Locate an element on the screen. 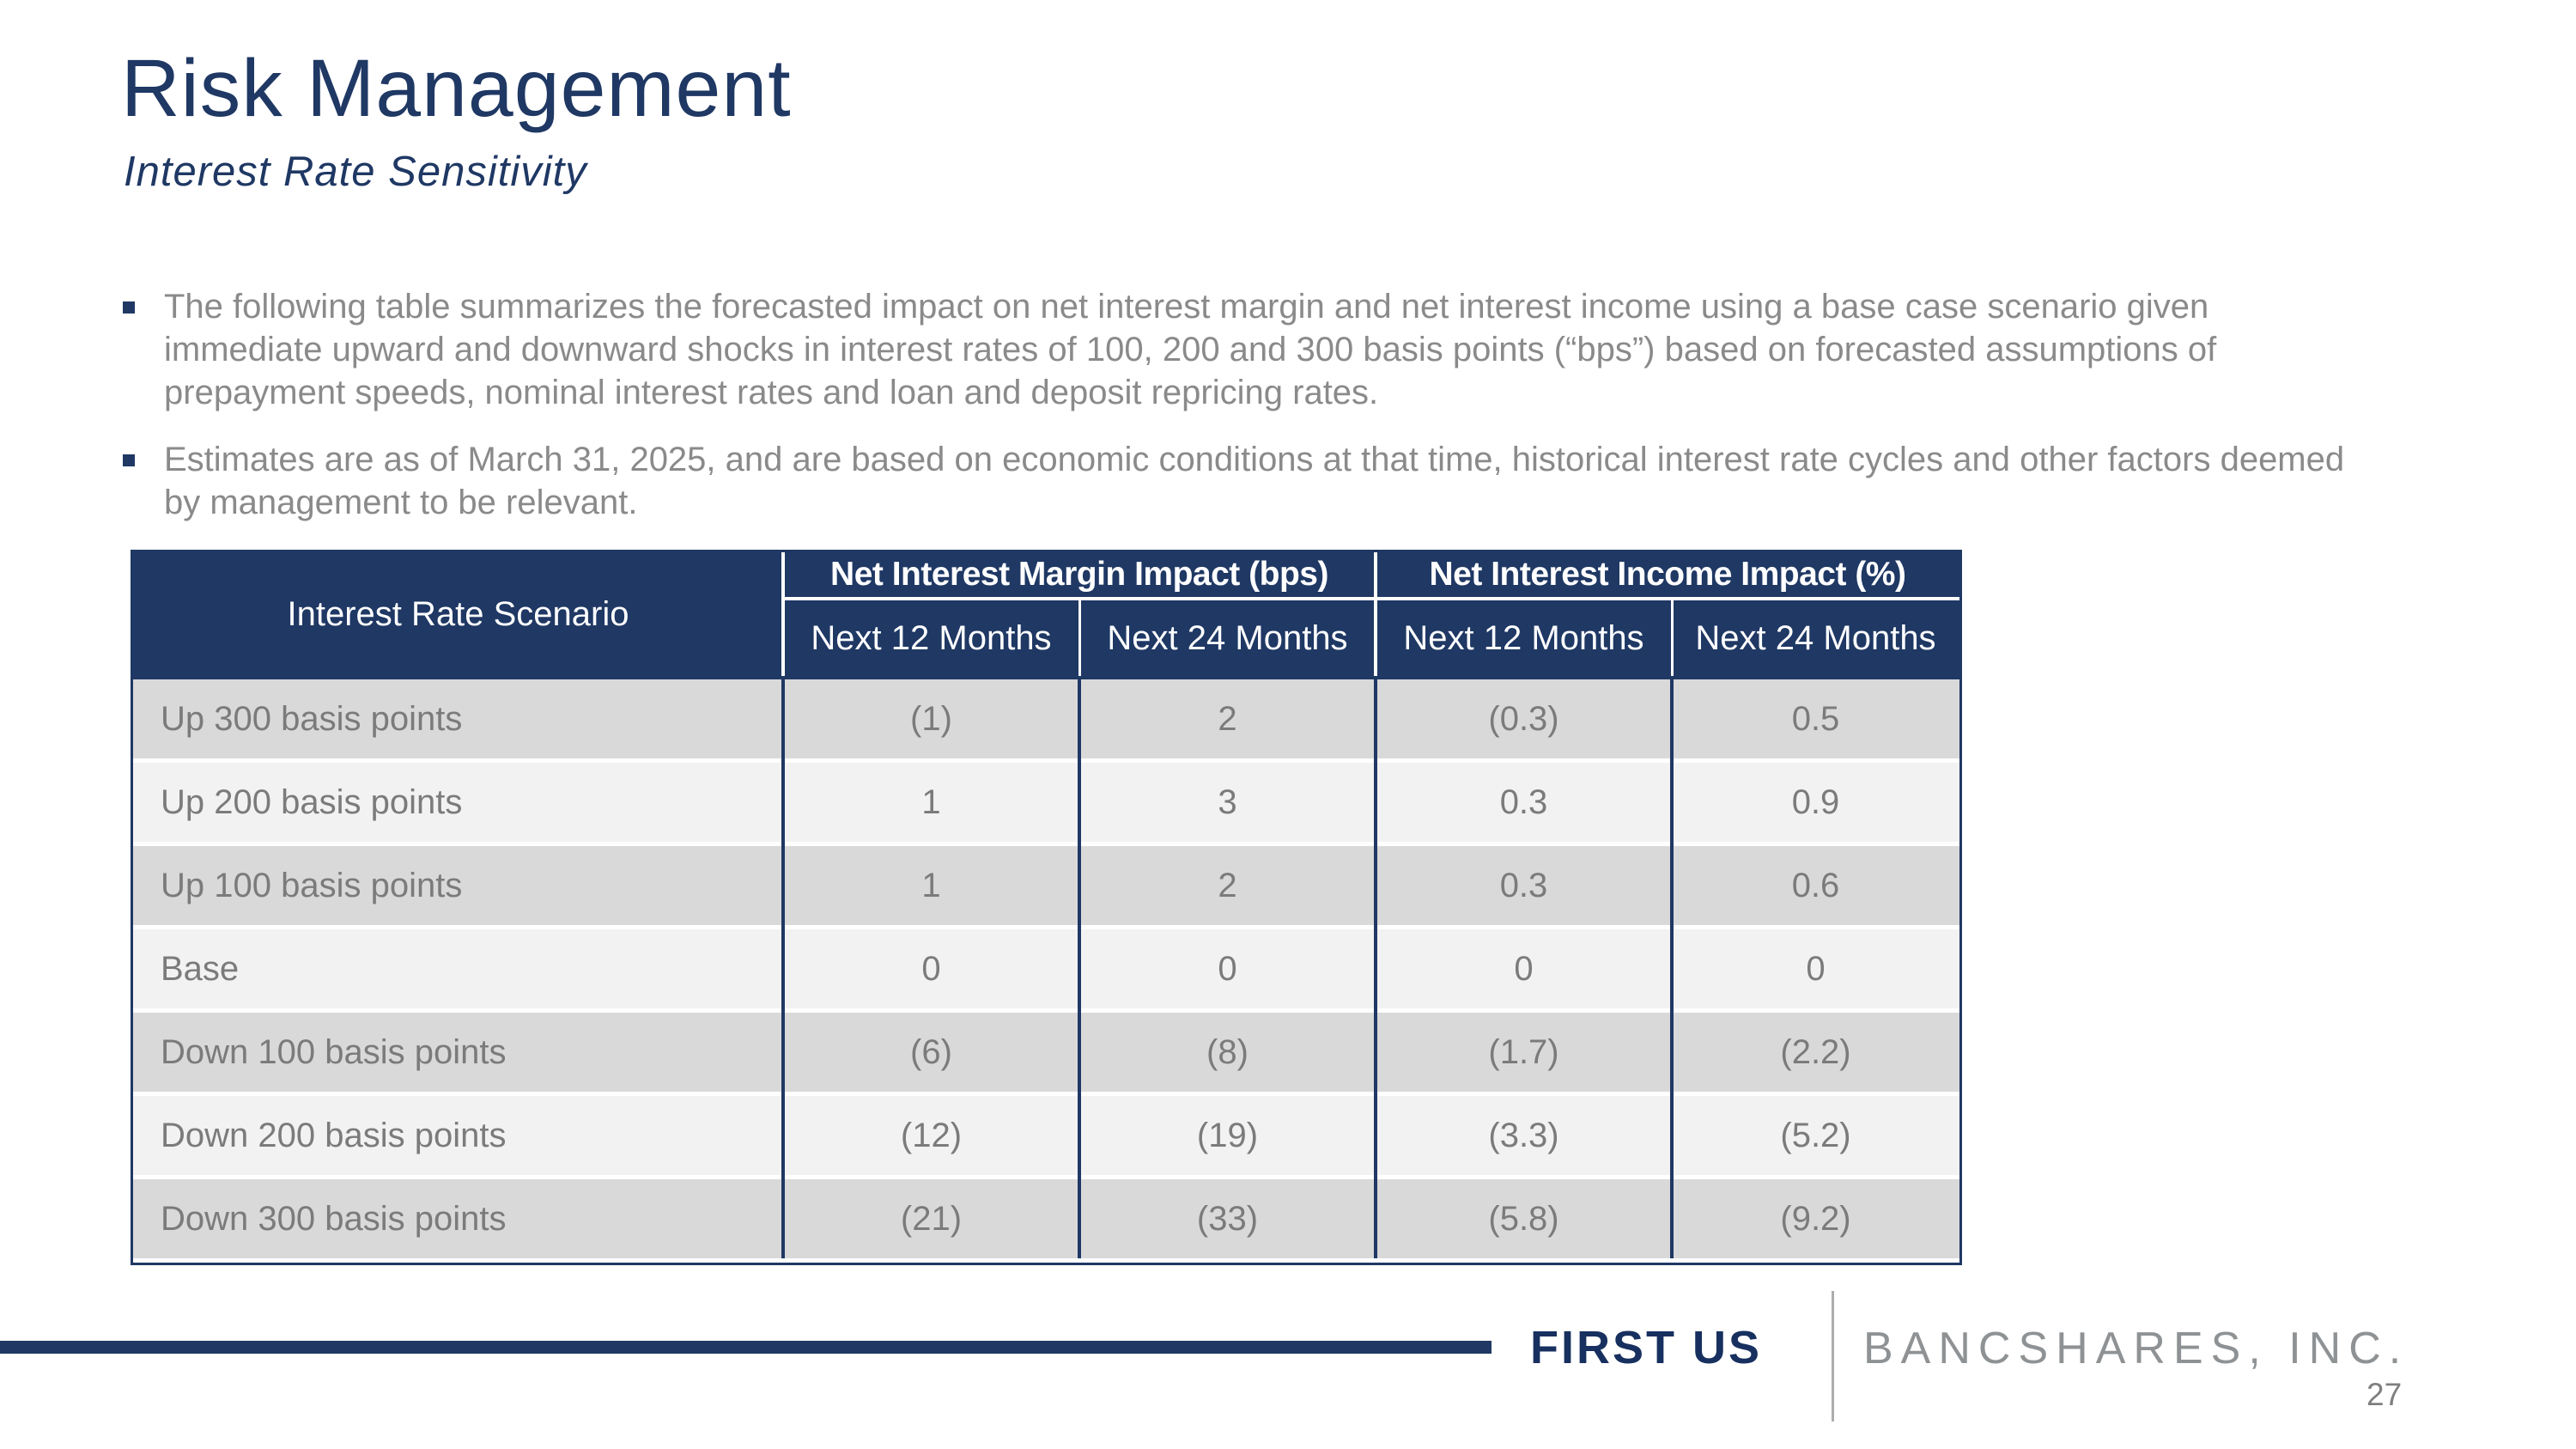 The height and width of the screenshot is (1449, 2576). scenario-cell: Base is located at coordinates (458, 968).